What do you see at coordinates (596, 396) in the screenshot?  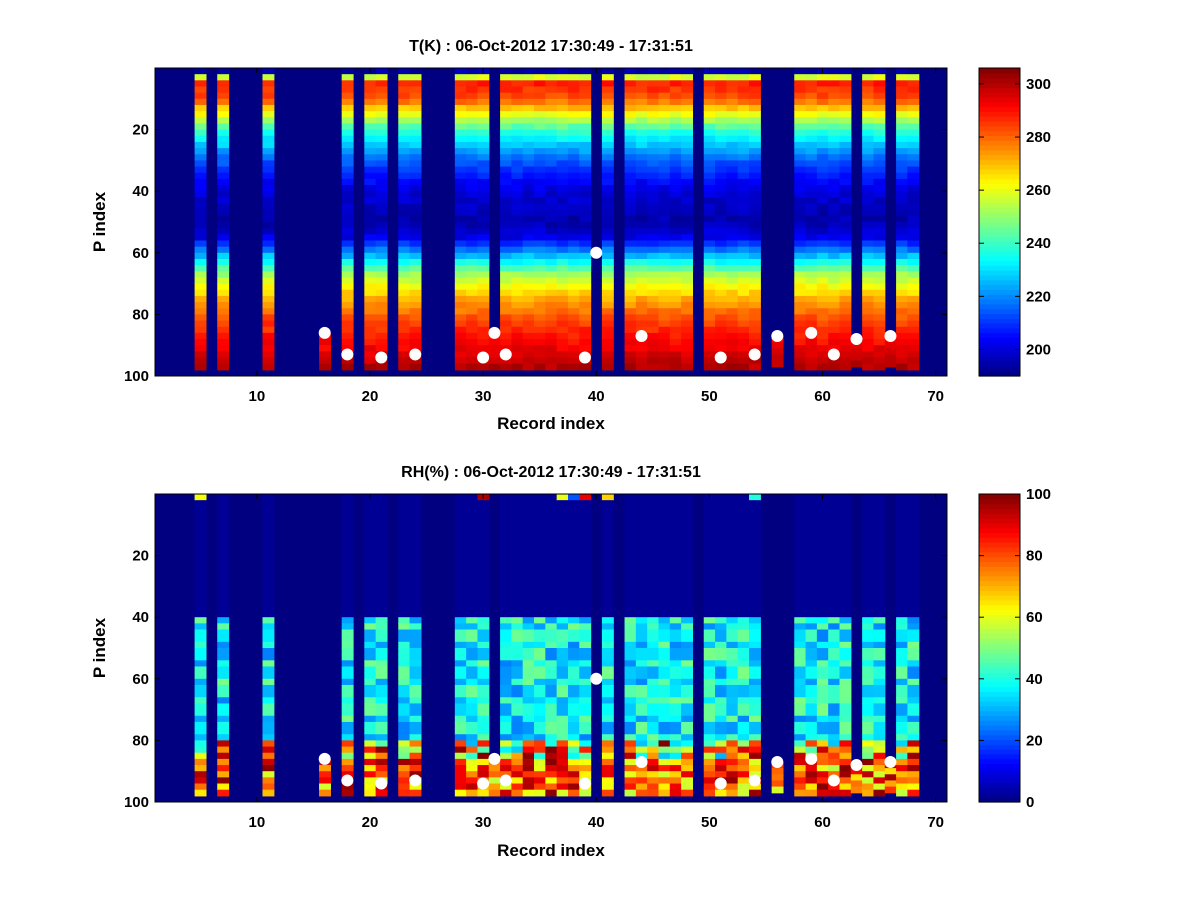 I see `x-tick-label: 40` at bounding box center [596, 396].